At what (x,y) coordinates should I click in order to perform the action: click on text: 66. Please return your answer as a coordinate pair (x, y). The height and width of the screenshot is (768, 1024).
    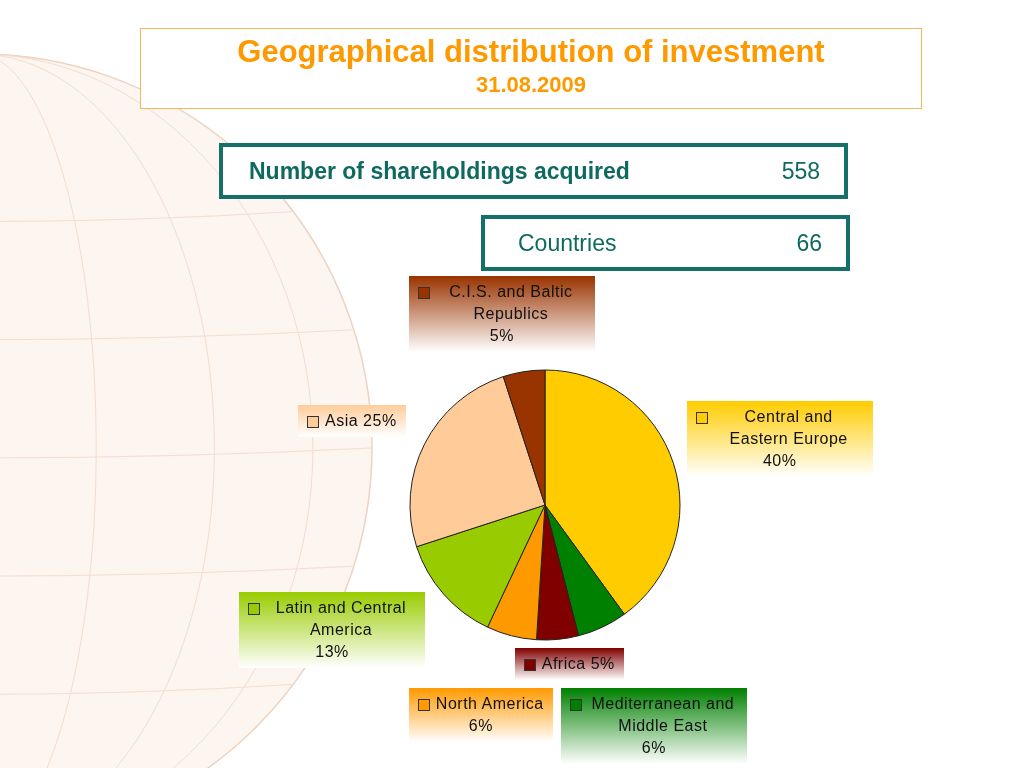
    Looking at the image, I should click on (809, 243).